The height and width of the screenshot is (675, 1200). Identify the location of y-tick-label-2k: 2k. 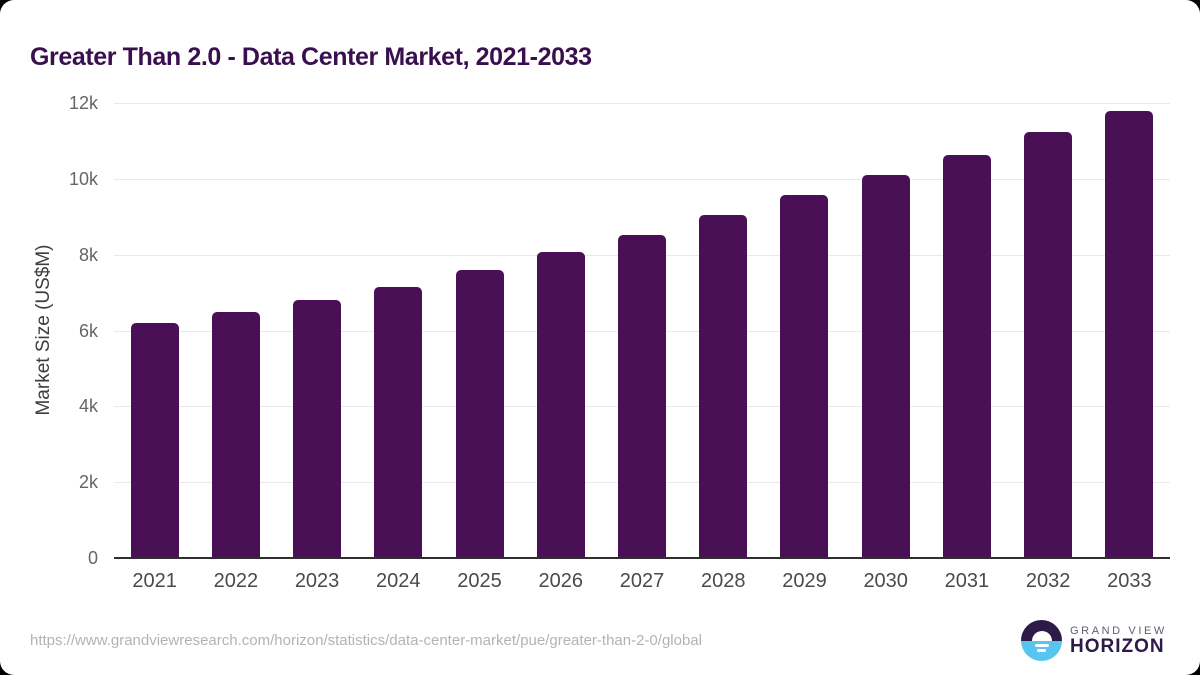
(88, 482).